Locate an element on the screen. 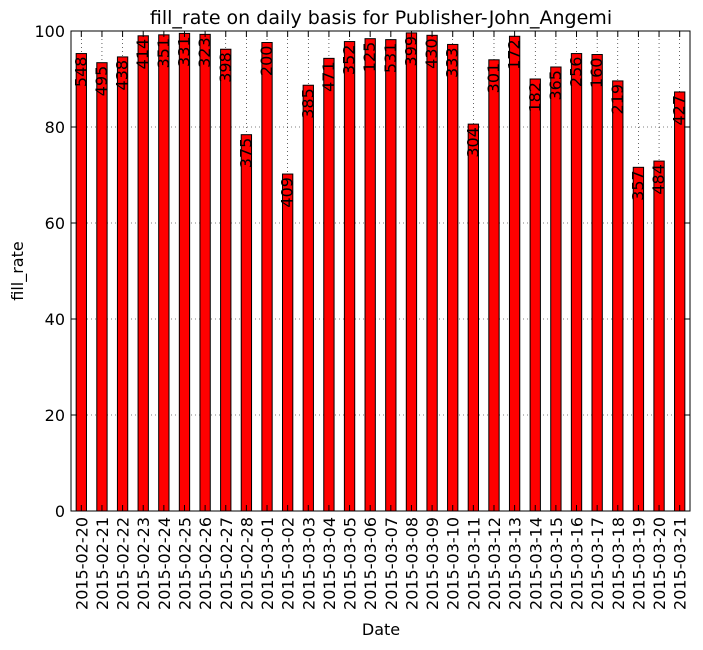 This screenshot has width=703, height=650. x-tick-label: 2015-03-19 is located at coordinates (638, 563).